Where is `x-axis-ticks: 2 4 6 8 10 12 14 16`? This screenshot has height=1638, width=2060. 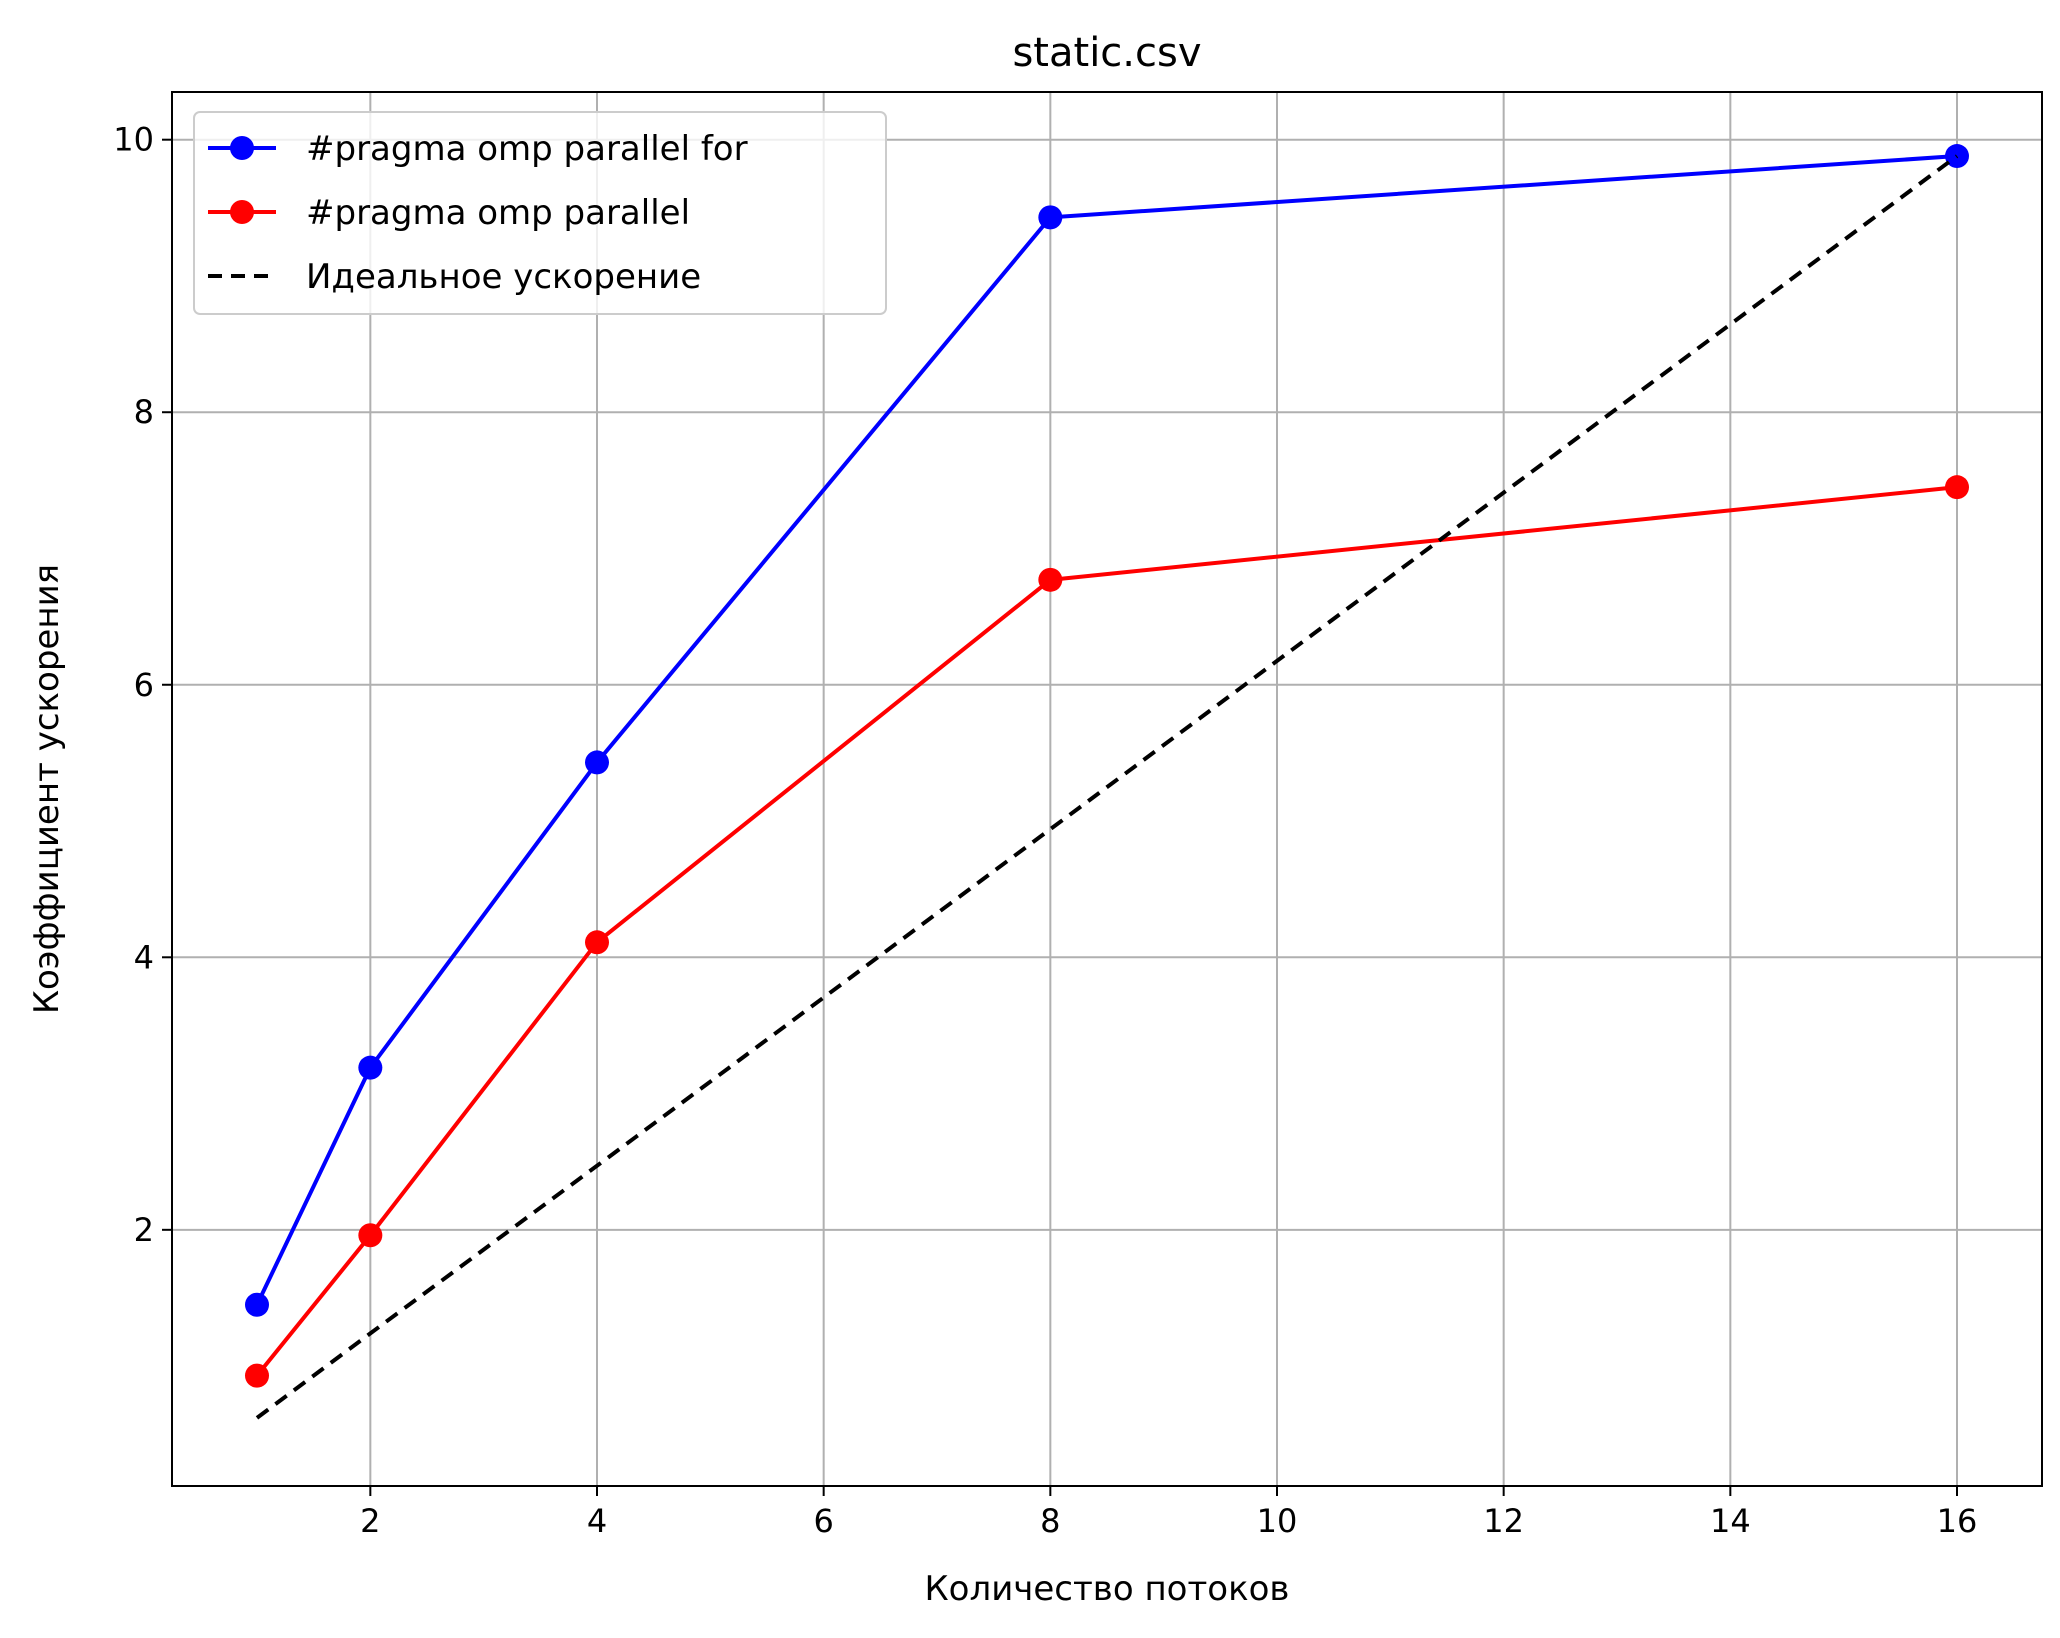 x-axis-ticks: 2 4 6 8 10 12 14 16 is located at coordinates (1168, 1513).